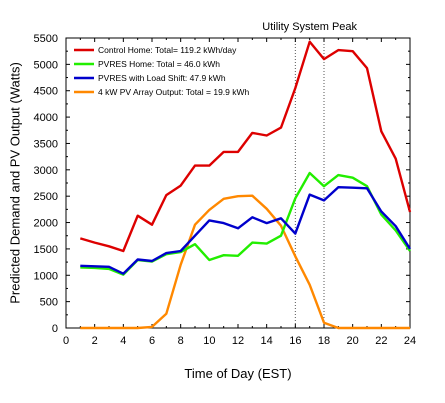  Describe the element at coordinates (174, 92) in the screenshot. I see `legend-label-4: 4 kW PV Array Output: Total = 19.9 kWh` at that location.